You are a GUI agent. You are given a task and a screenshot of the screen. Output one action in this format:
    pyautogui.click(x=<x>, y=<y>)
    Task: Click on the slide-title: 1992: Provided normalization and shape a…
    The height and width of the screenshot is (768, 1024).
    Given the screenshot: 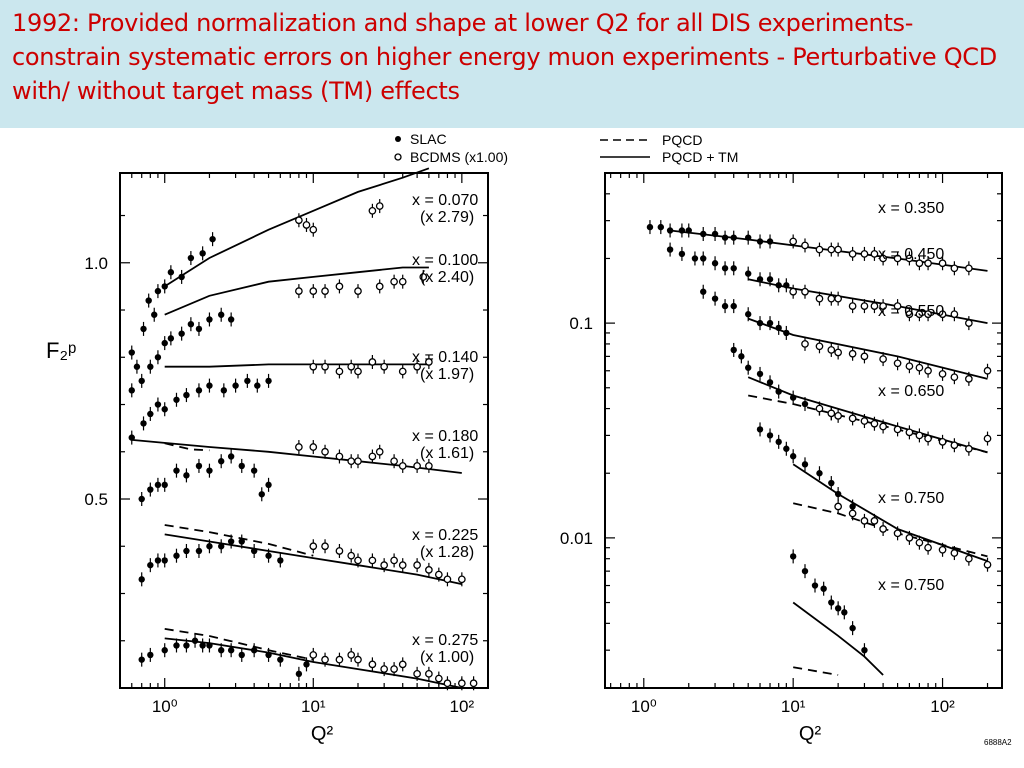 What is the action you would take?
    pyautogui.click(x=504, y=57)
    